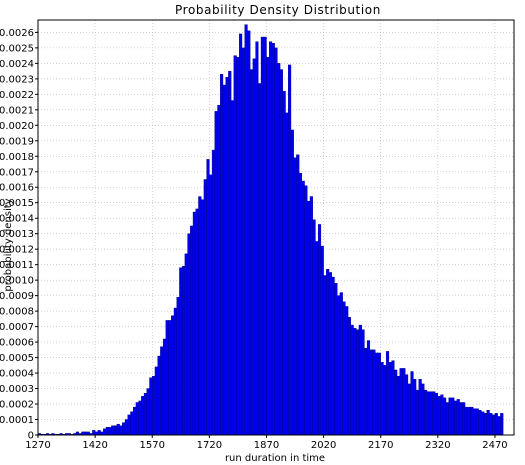 The image size is (525, 465). I want to click on x-tick-label: 1720, so click(209, 445).